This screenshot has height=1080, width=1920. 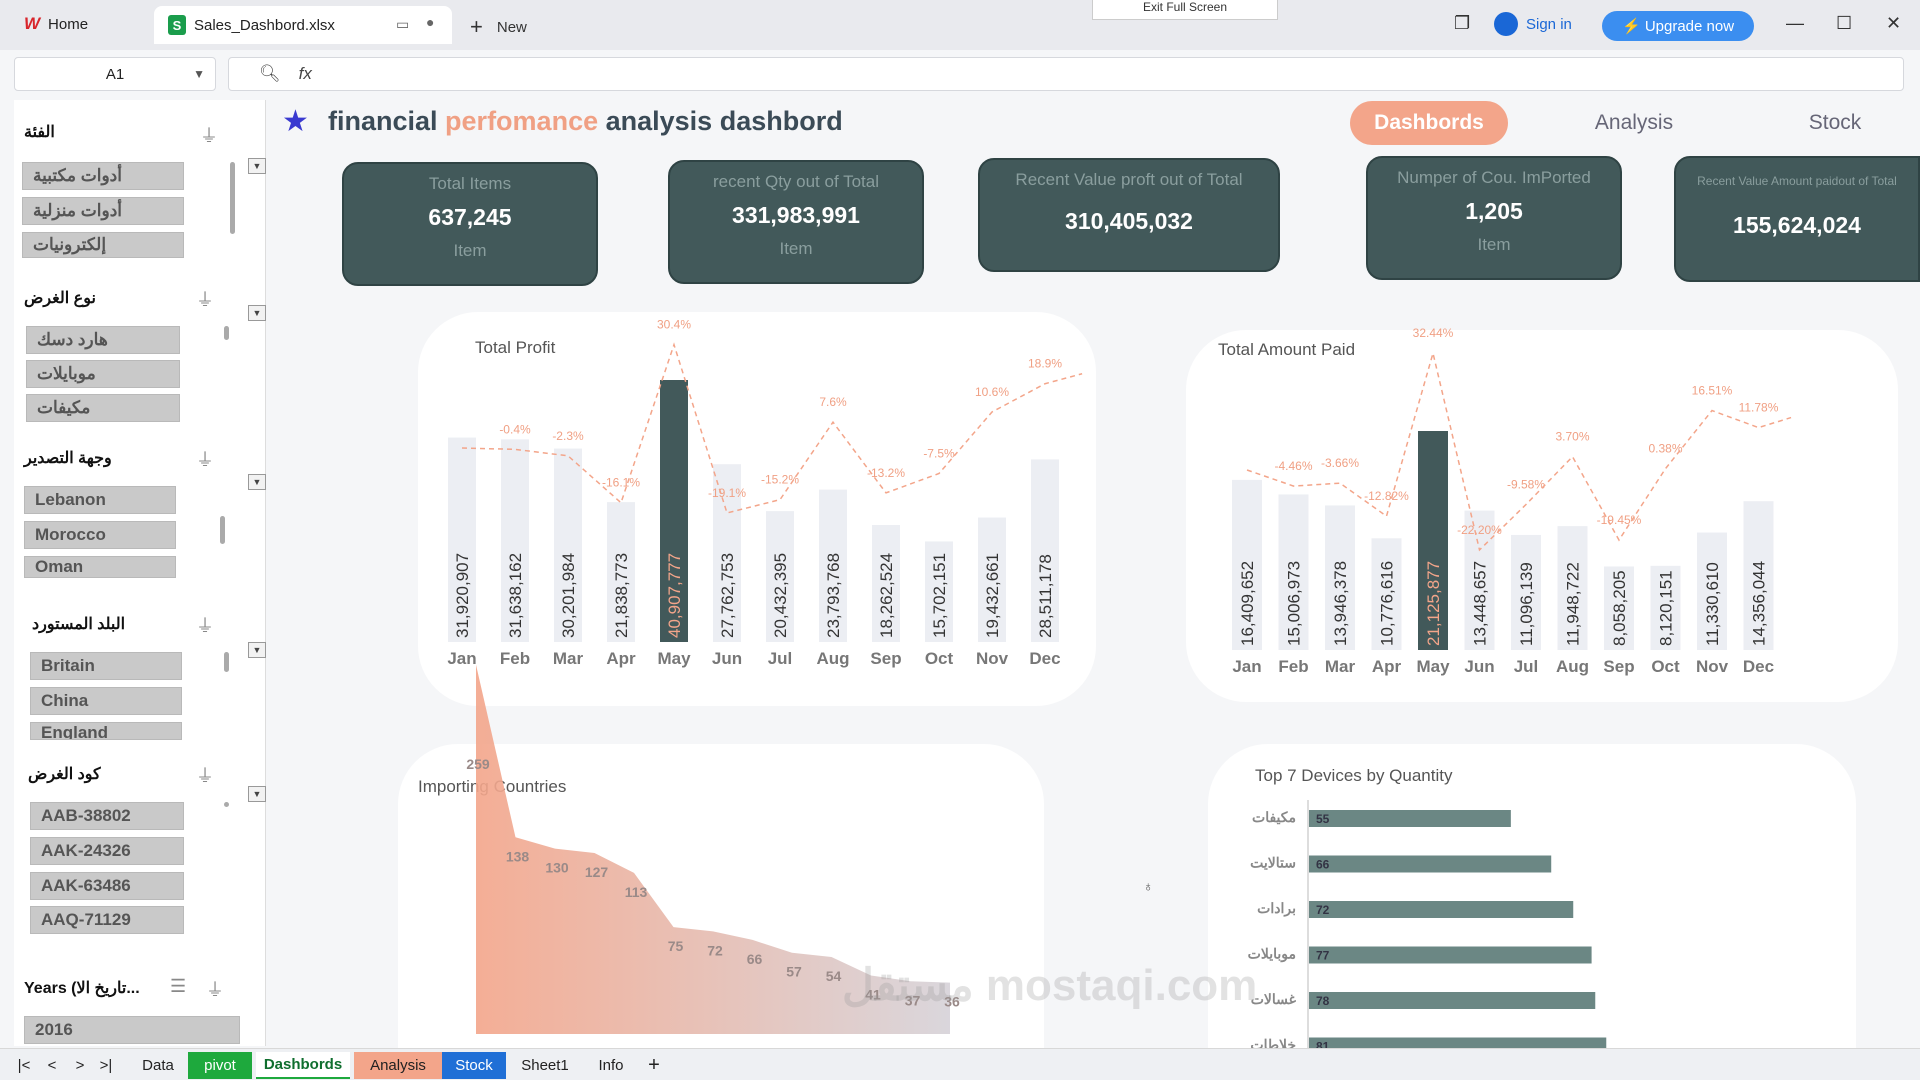 I want to click on watermark: مستقل mostaqi.com, so click(x=1050, y=985).